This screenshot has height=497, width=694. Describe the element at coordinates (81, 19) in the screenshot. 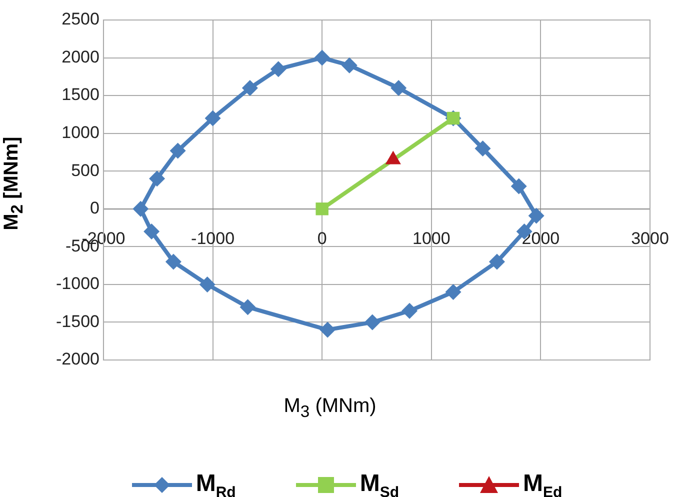

I see `y-tick-label: 2500` at that location.